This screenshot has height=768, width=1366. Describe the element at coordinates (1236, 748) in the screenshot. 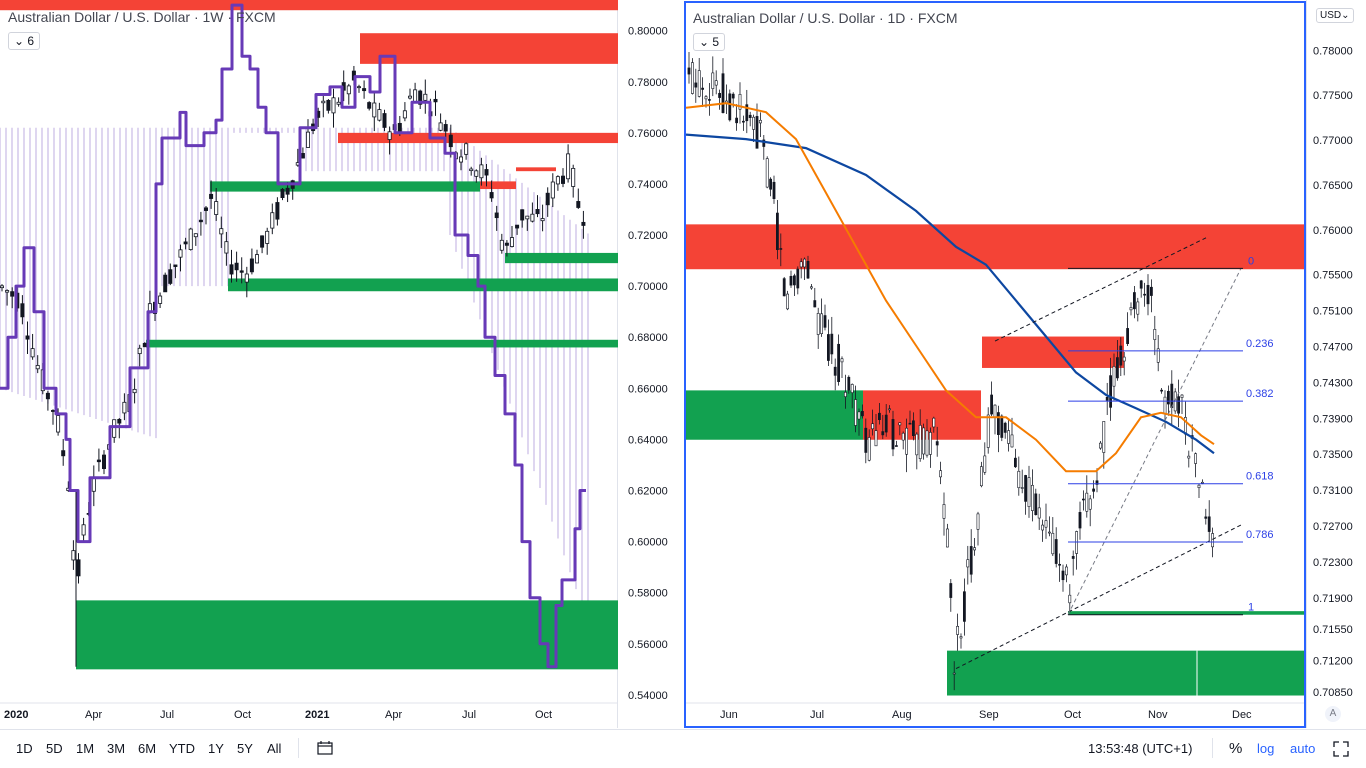

I see `percent-scale-toggle: %` at that location.